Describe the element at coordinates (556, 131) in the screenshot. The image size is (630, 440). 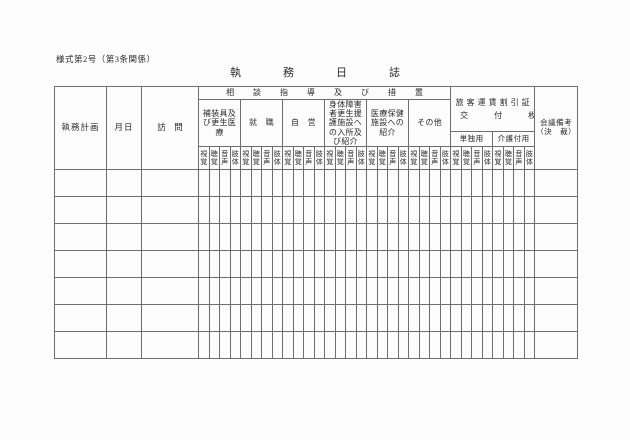
I see `remarks-line2: （決 裁）` at that location.